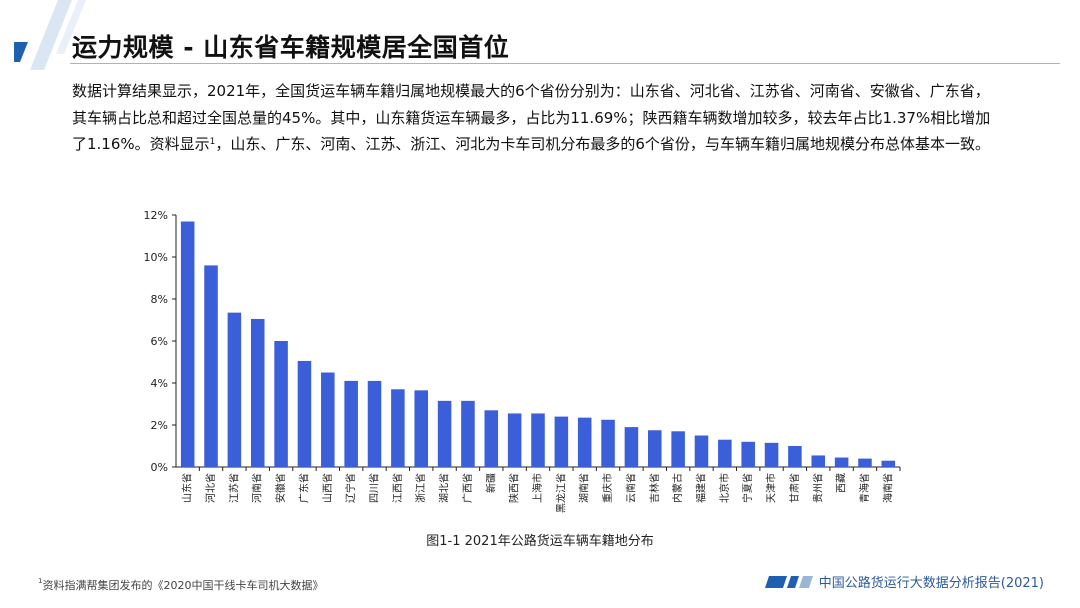 This screenshot has width=1080, height=608. I want to click on x-tick-label: 甘肃省, so click(794, 488).